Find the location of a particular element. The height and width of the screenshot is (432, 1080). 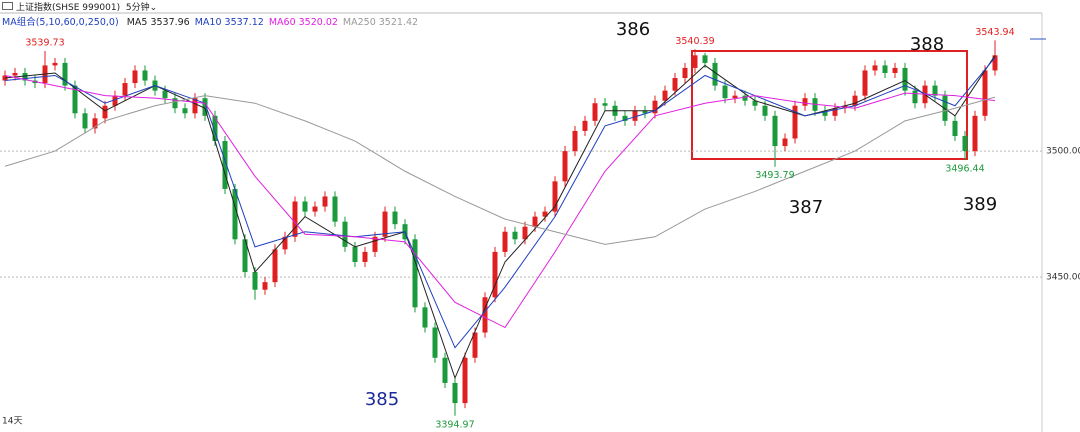

window-icon is located at coordinates (7, 6).